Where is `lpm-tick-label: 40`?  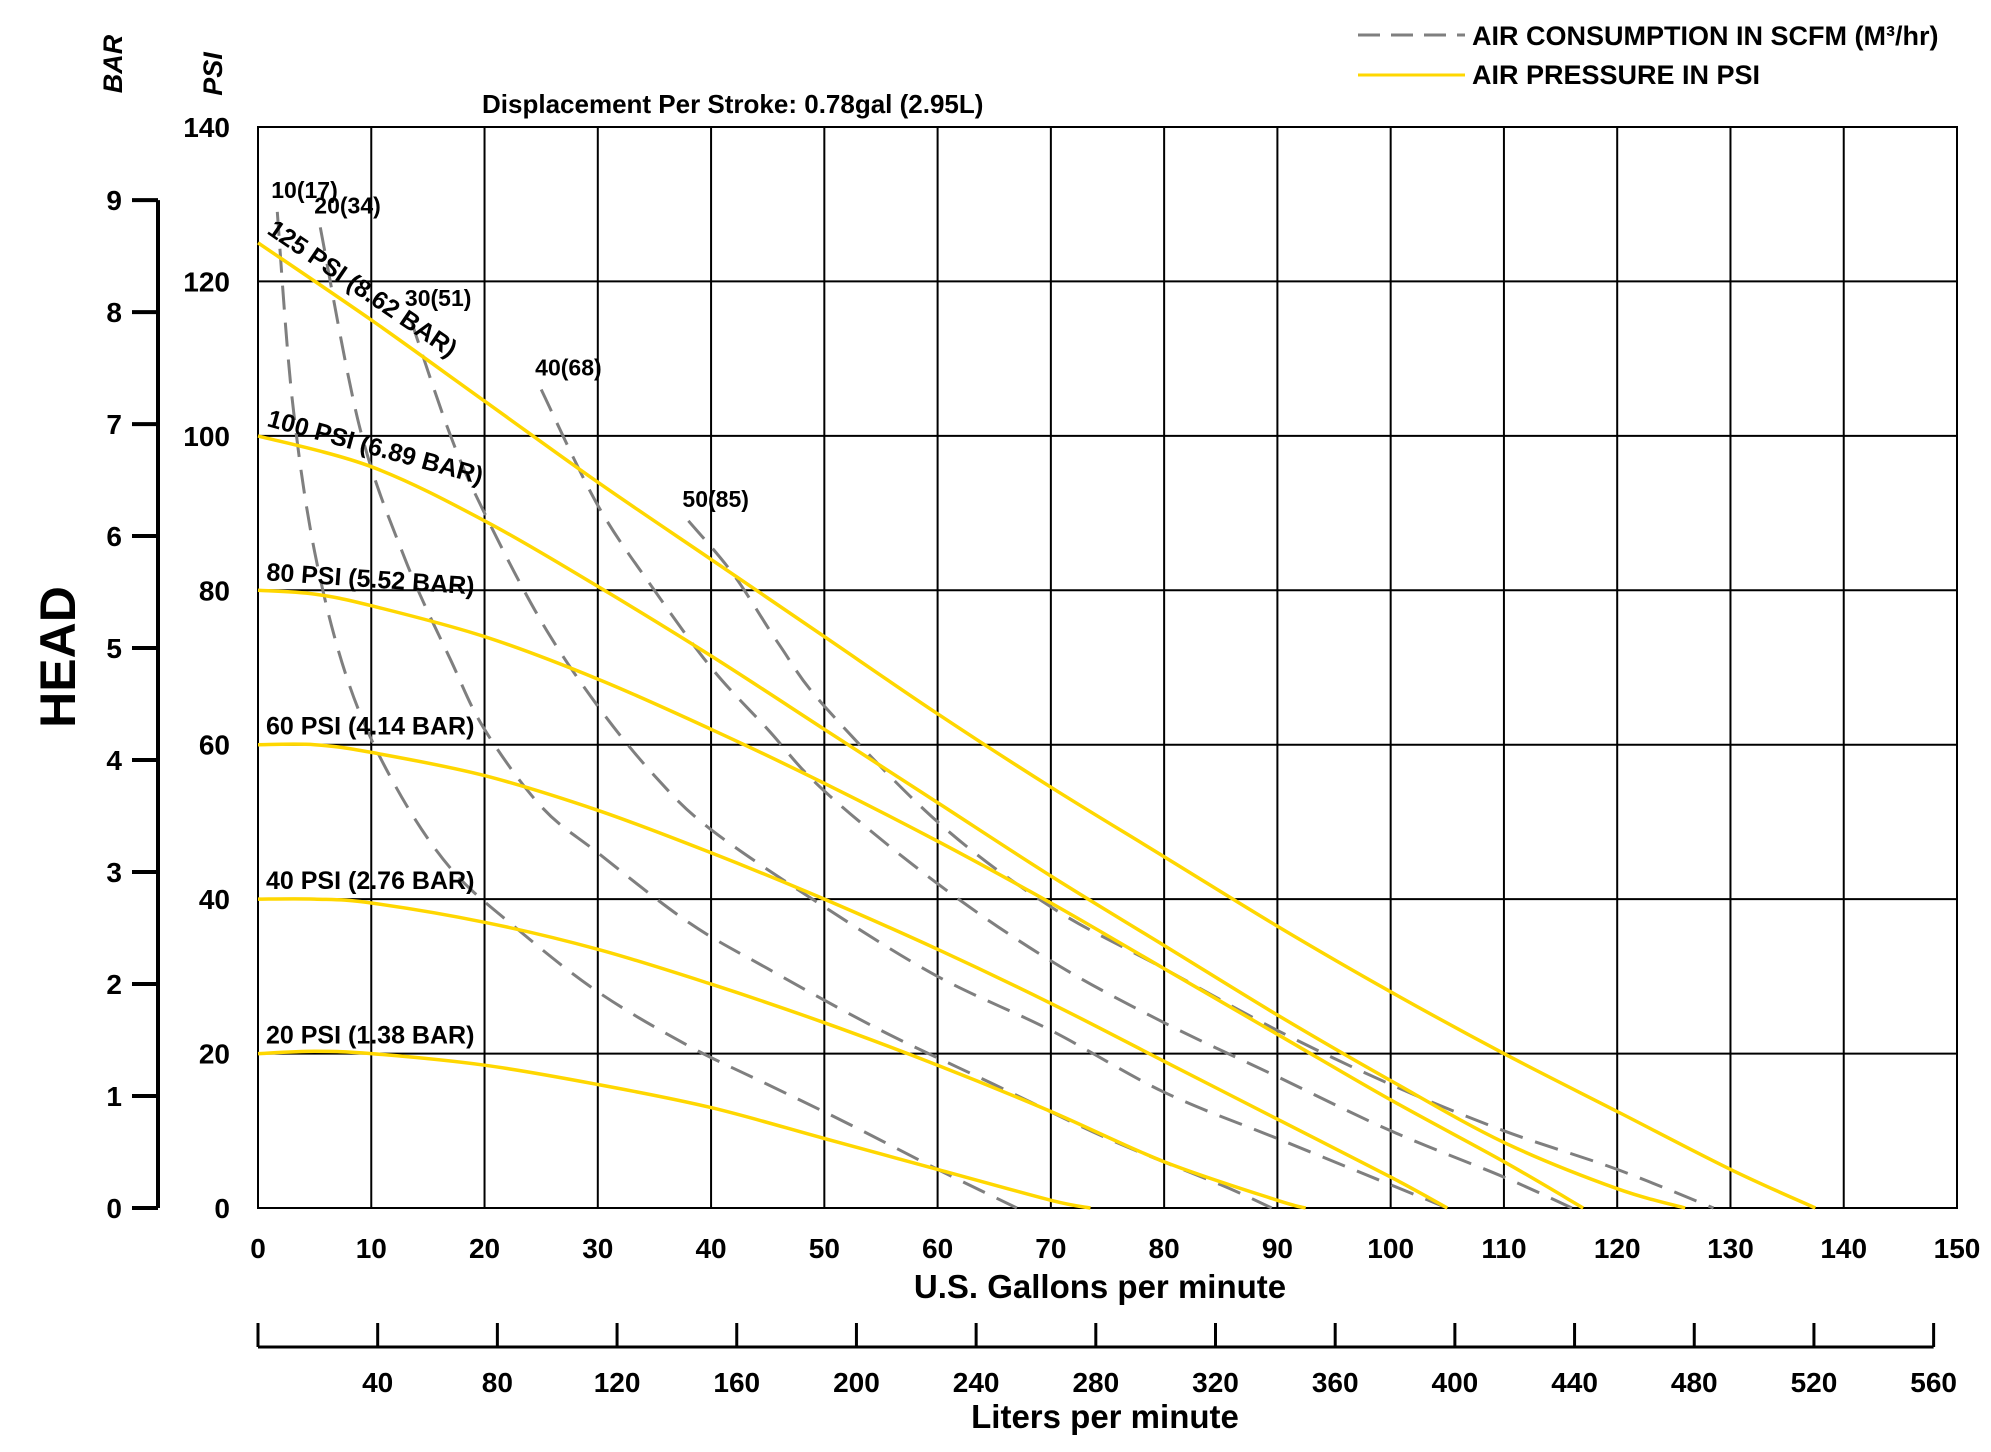
lpm-tick-label: 40 is located at coordinates (377, 1382).